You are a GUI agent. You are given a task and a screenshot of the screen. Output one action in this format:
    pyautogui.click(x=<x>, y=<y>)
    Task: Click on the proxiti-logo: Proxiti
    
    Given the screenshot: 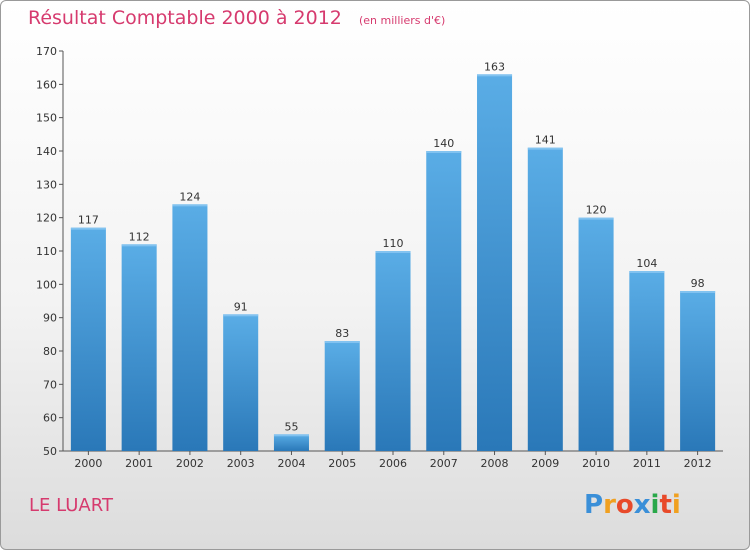 What is the action you would take?
    pyautogui.click(x=632, y=505)
    